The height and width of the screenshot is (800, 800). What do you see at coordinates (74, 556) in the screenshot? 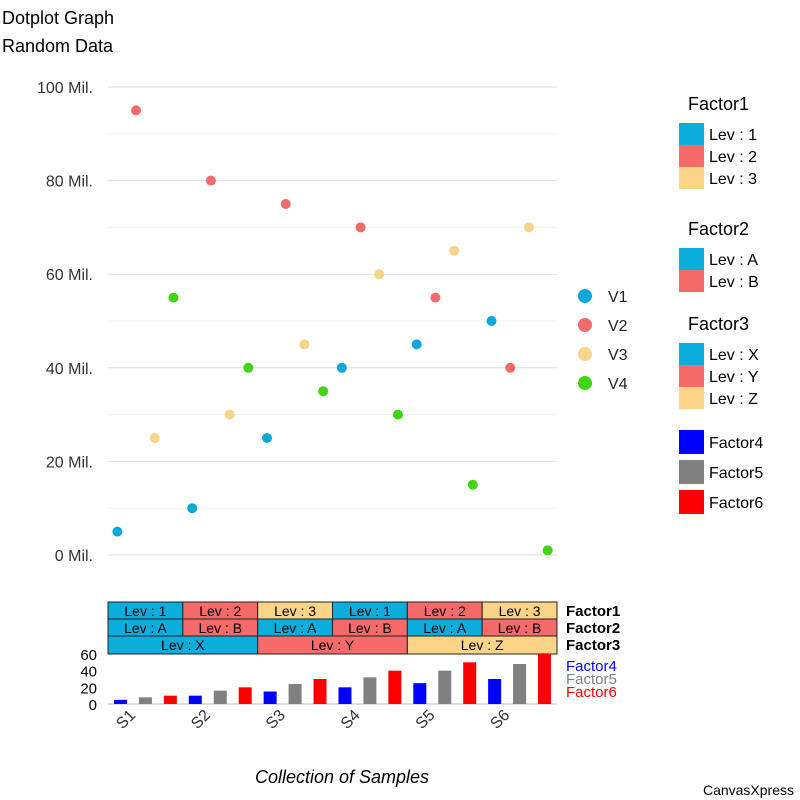
I see `y-tick-label: 0 Mil.` at bounding box center [74, 556].